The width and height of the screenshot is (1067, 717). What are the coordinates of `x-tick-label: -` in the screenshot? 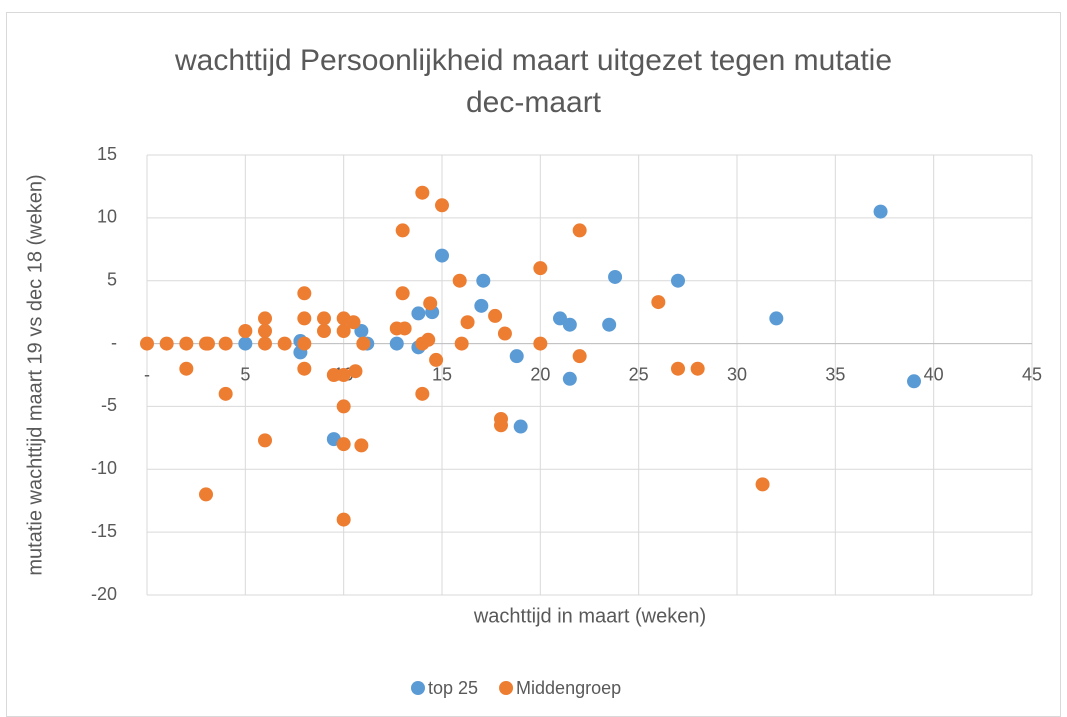 It's located at (147, 374).